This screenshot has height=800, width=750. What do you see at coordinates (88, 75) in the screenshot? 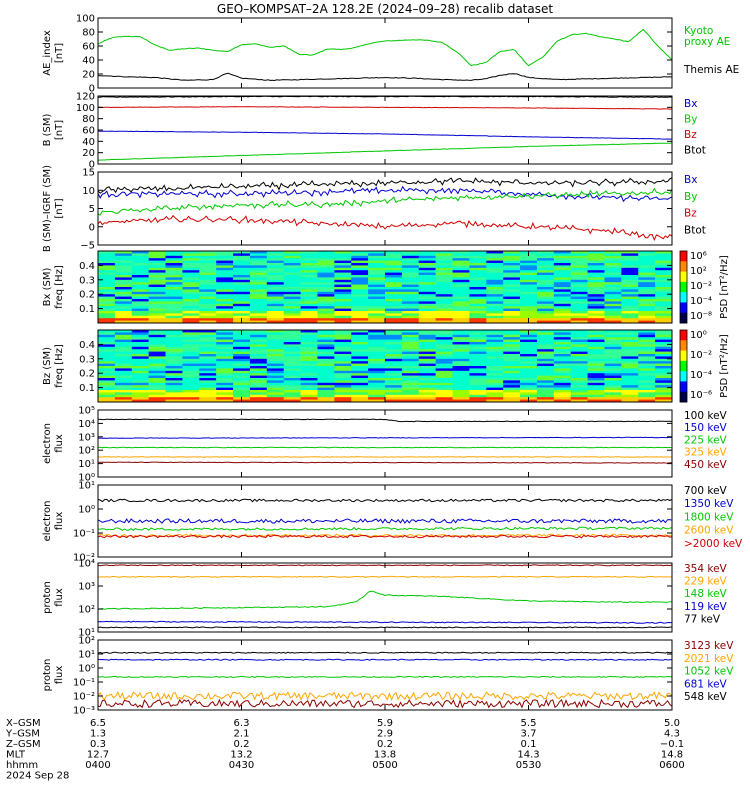
I see `y-tick-label: 20` at bounding box center [88, 75].